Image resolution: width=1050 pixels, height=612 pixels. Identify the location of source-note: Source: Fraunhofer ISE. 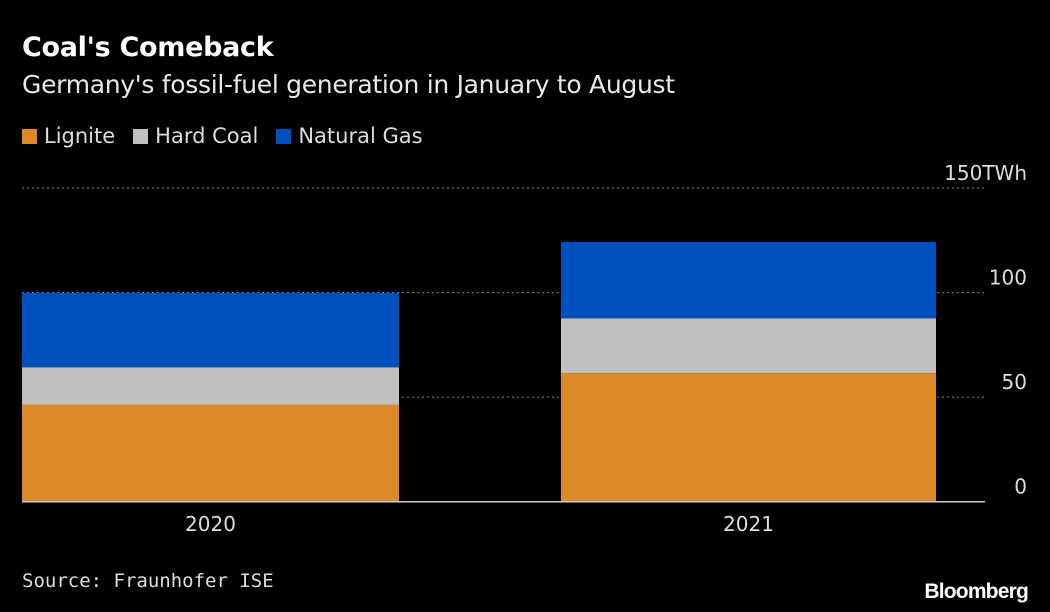
(148, 581).